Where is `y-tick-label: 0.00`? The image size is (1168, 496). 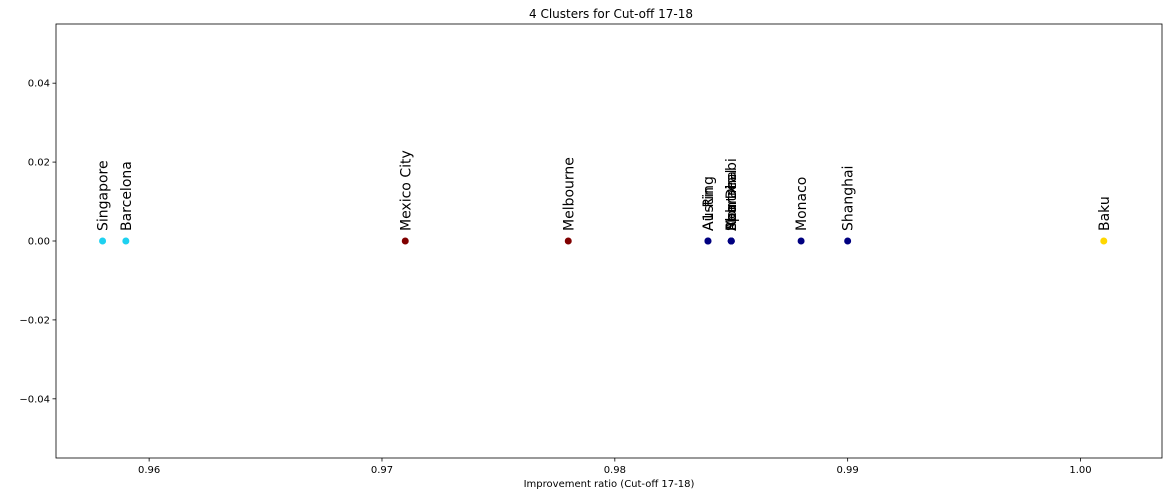 y-tick-label: 0.00 is located at coordinates (39, 242).